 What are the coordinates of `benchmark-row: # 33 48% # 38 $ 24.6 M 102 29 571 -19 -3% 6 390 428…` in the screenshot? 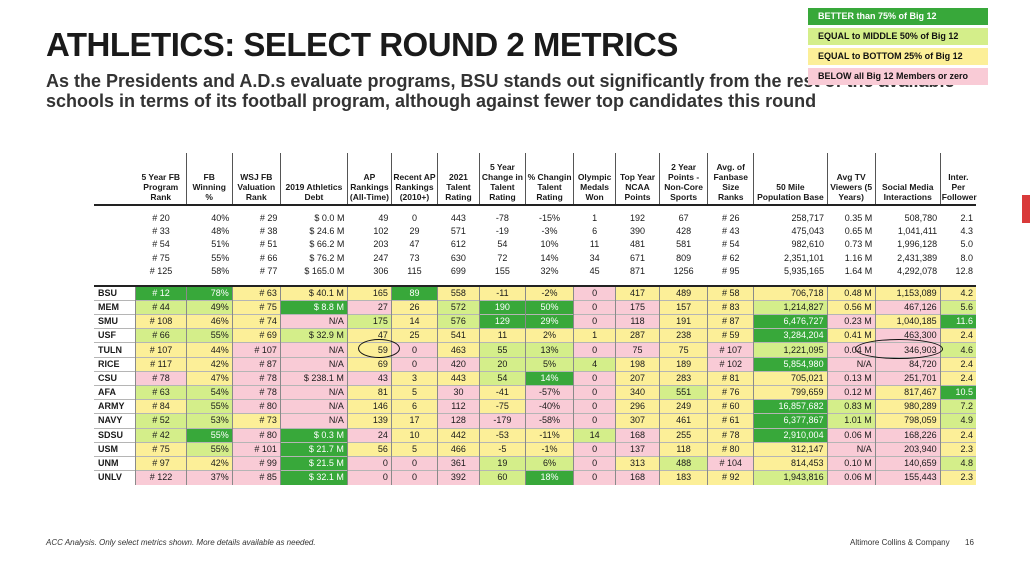 It's located at (535, 231).